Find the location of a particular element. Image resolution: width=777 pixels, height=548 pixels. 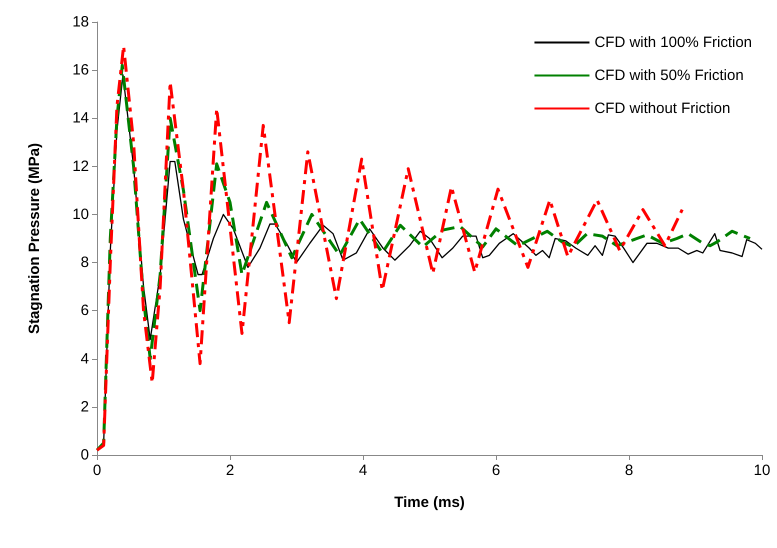

y-tick-label: 6 is located at coordinates (84, 311).